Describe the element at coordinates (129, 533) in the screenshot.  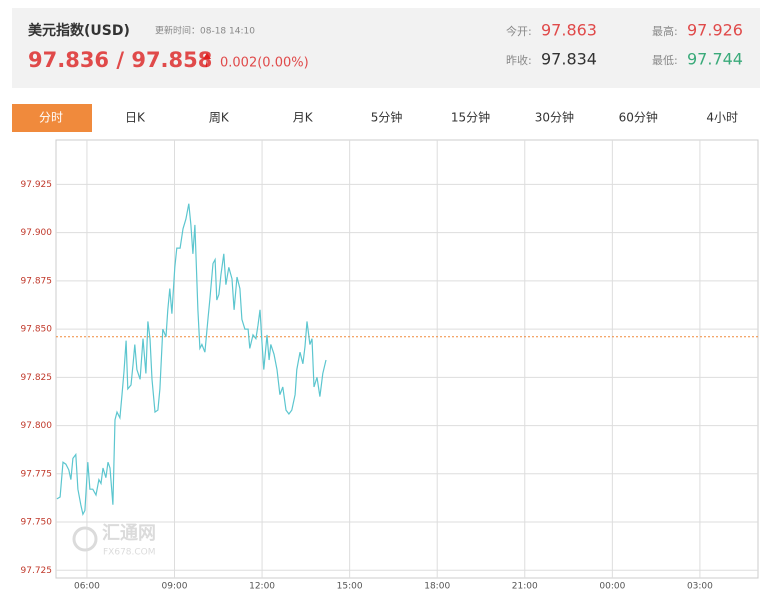
I see `watermark-name: 汇通网` at that location.